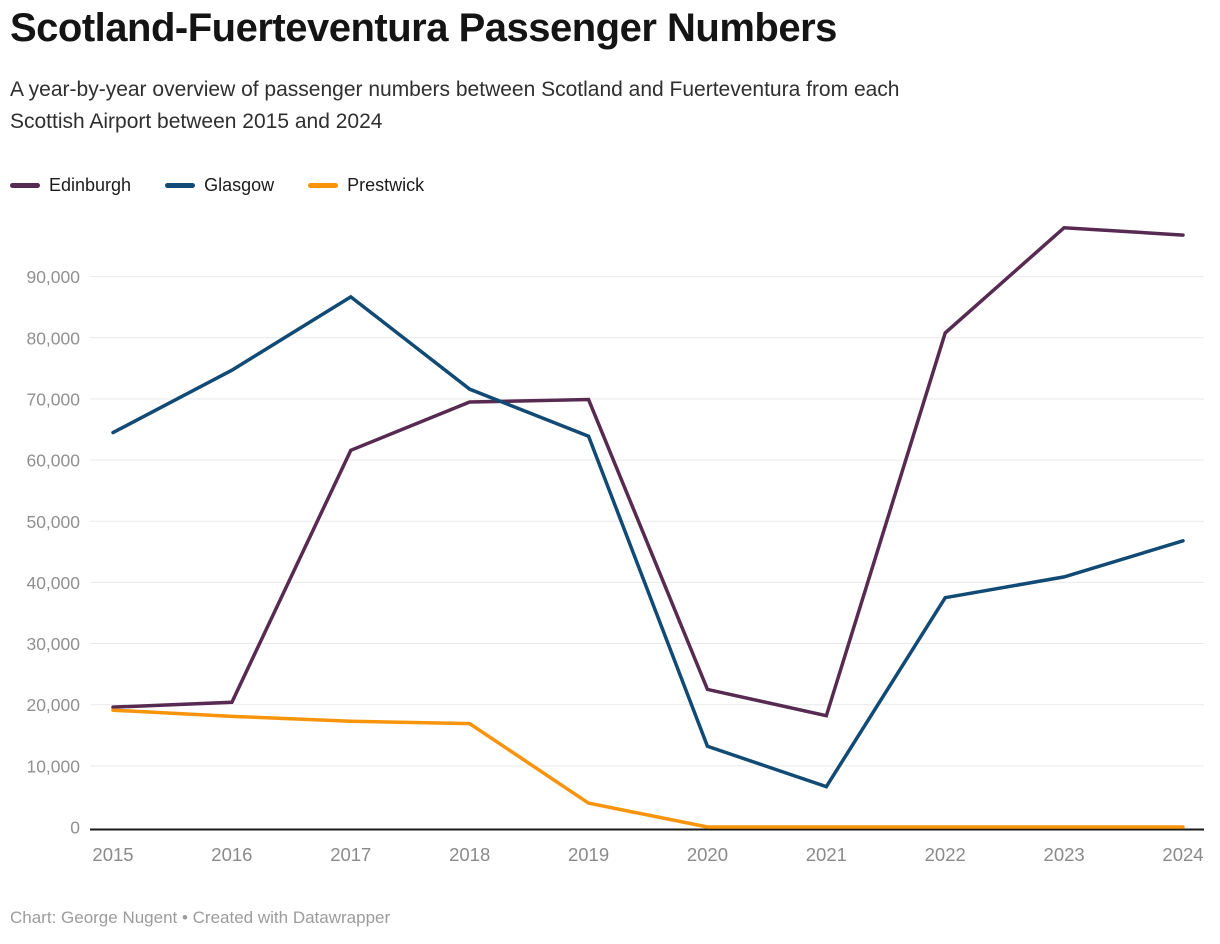 Image resolution: width=1220 pixels, height=944 pixels. I want to click on y-tick-label: 20,000, so click(53, 705).